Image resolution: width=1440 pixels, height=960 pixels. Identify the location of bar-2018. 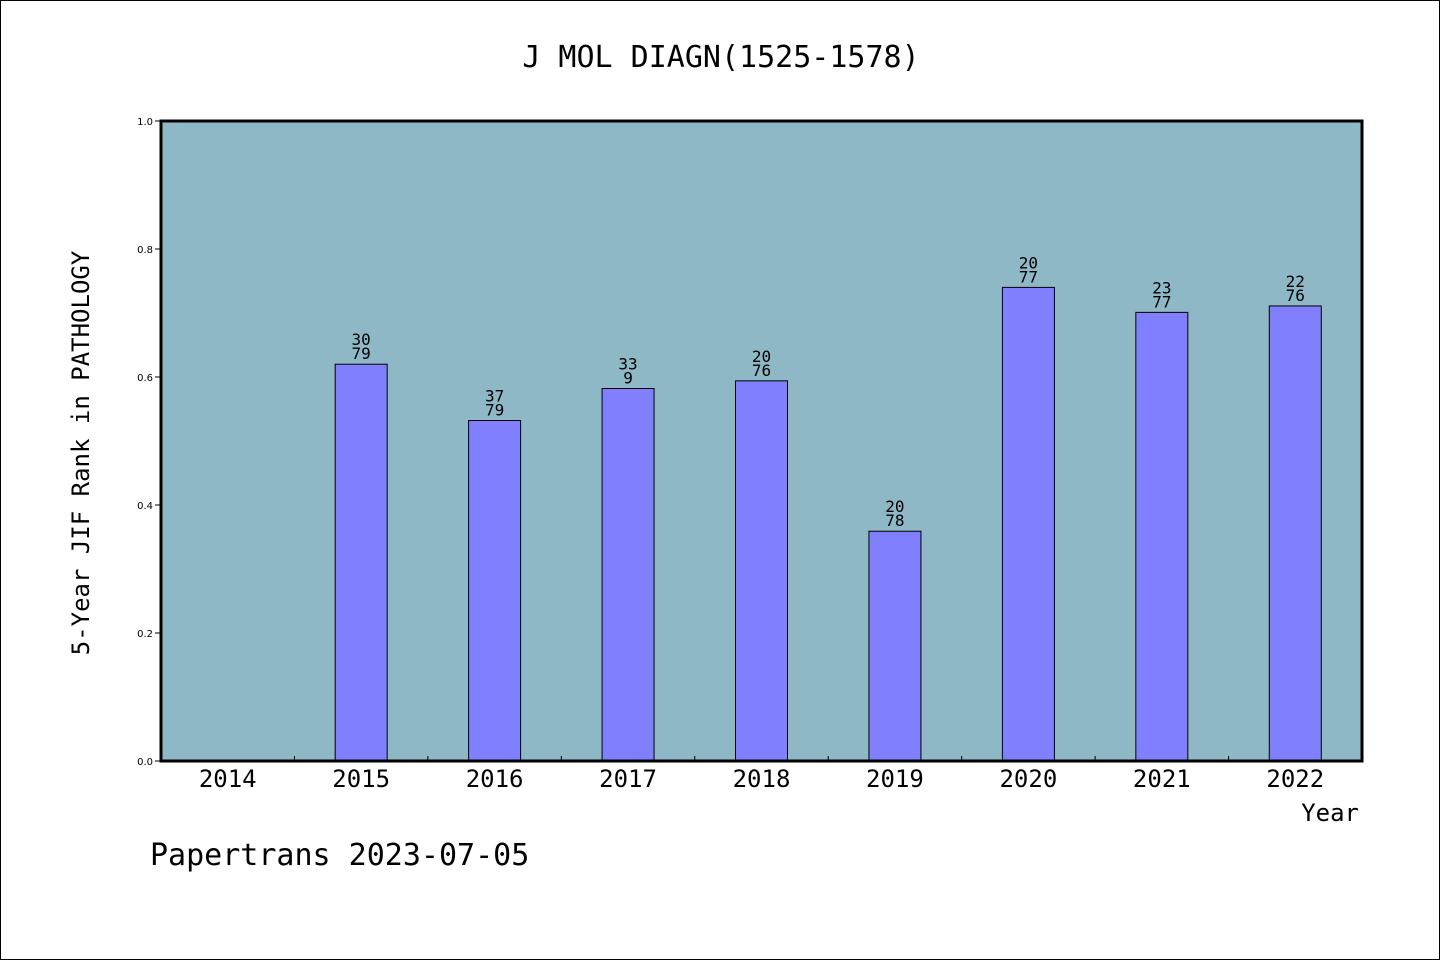
(761, 571).